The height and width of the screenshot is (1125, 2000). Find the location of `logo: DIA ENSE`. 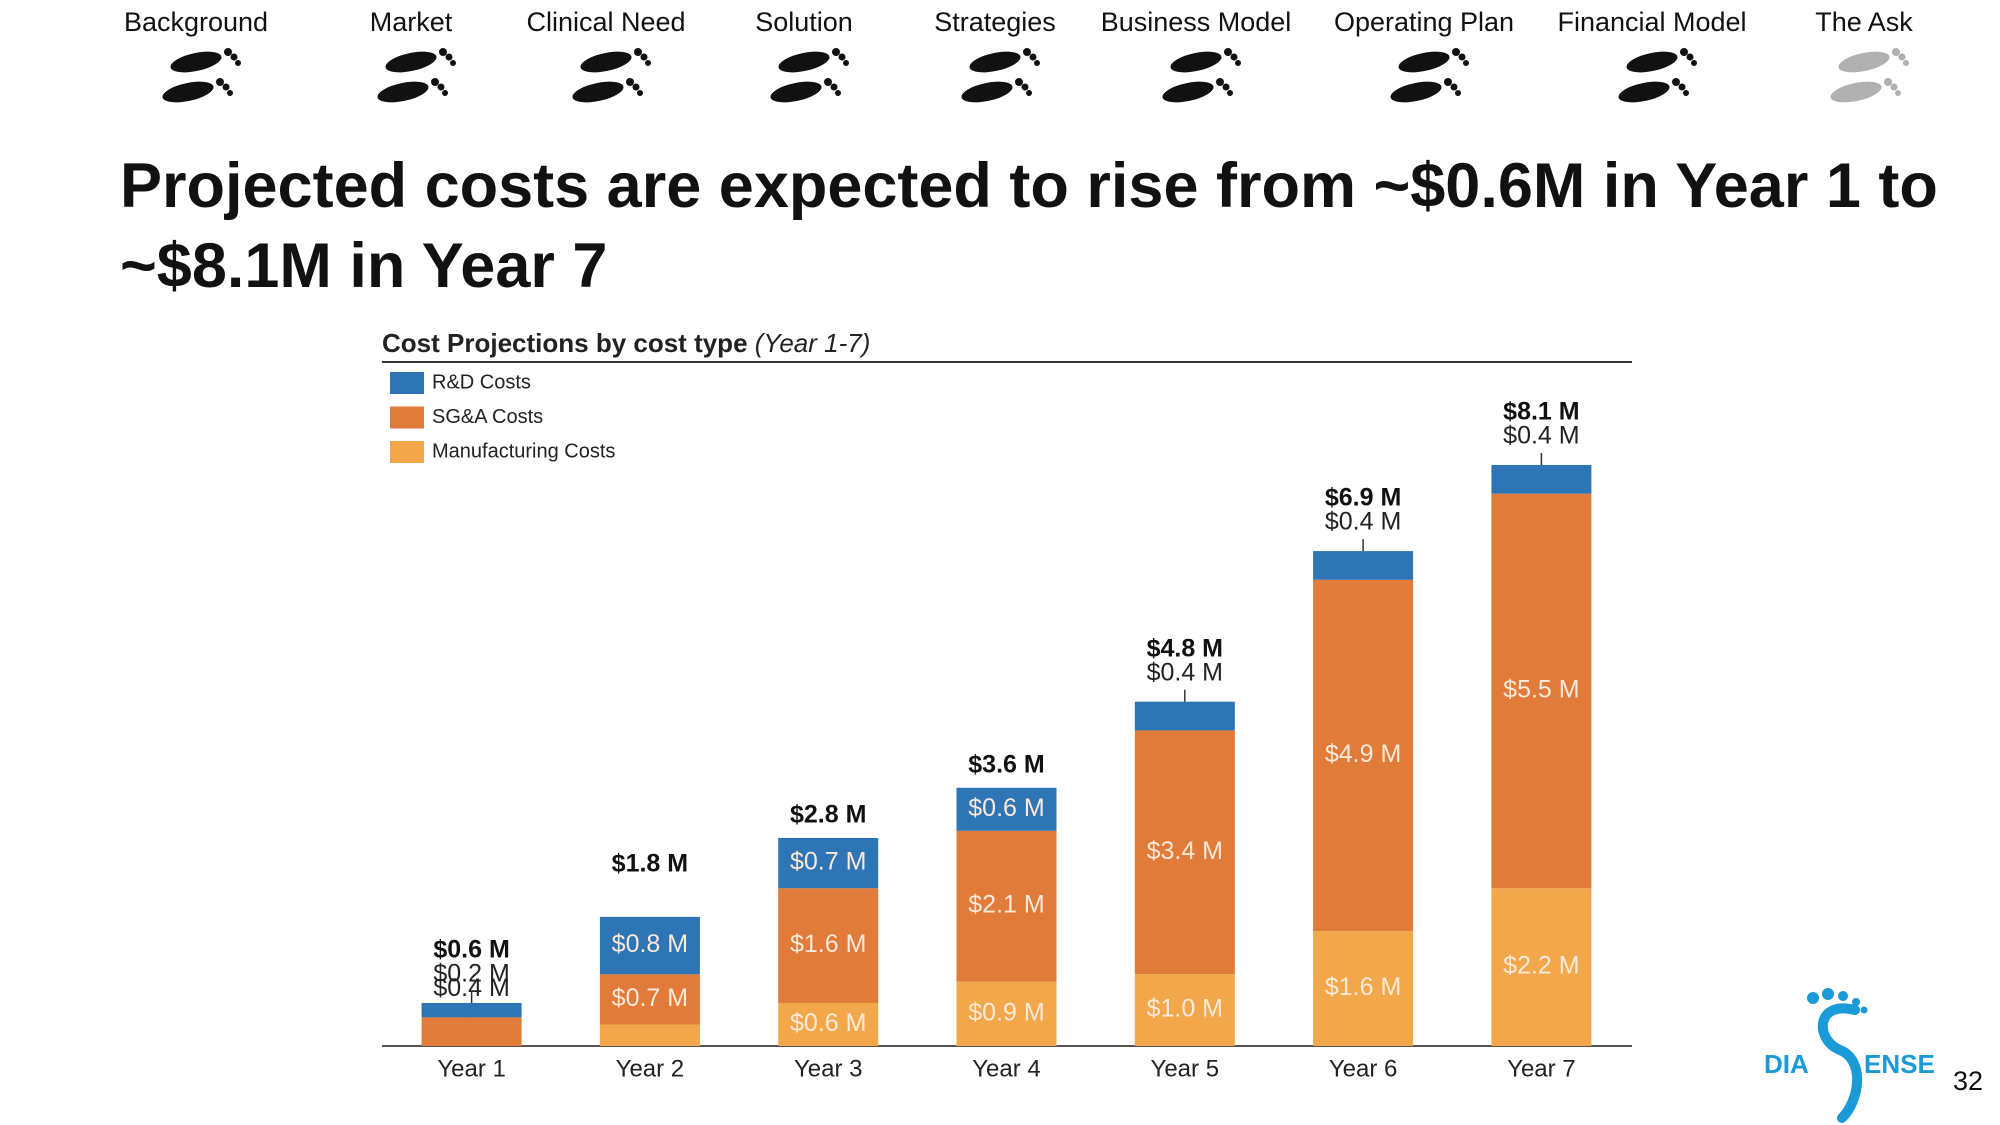

logo: DIA ENSE is located at coordinates (1849, 1055).